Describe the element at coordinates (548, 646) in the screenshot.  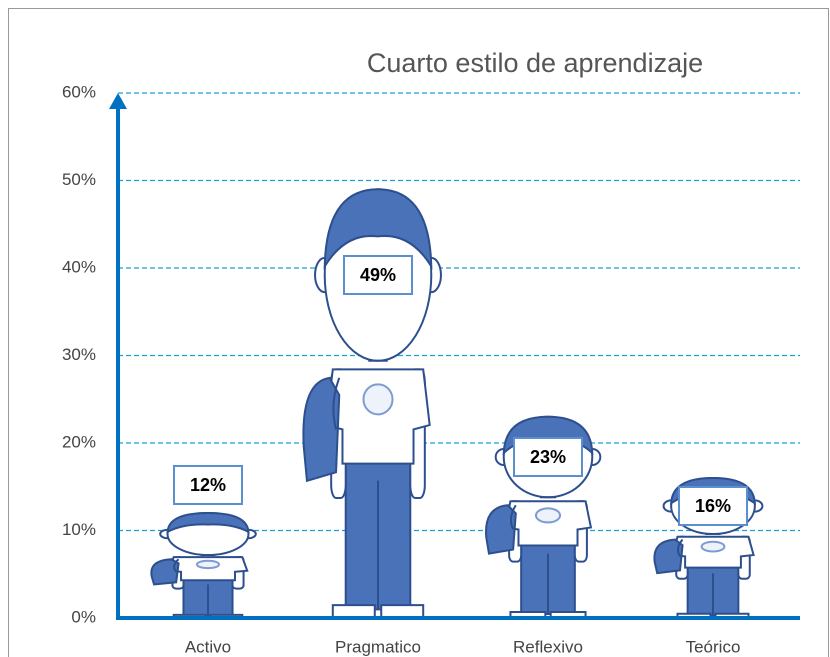
I see `x-tick-label: Reflexivo` at that location.